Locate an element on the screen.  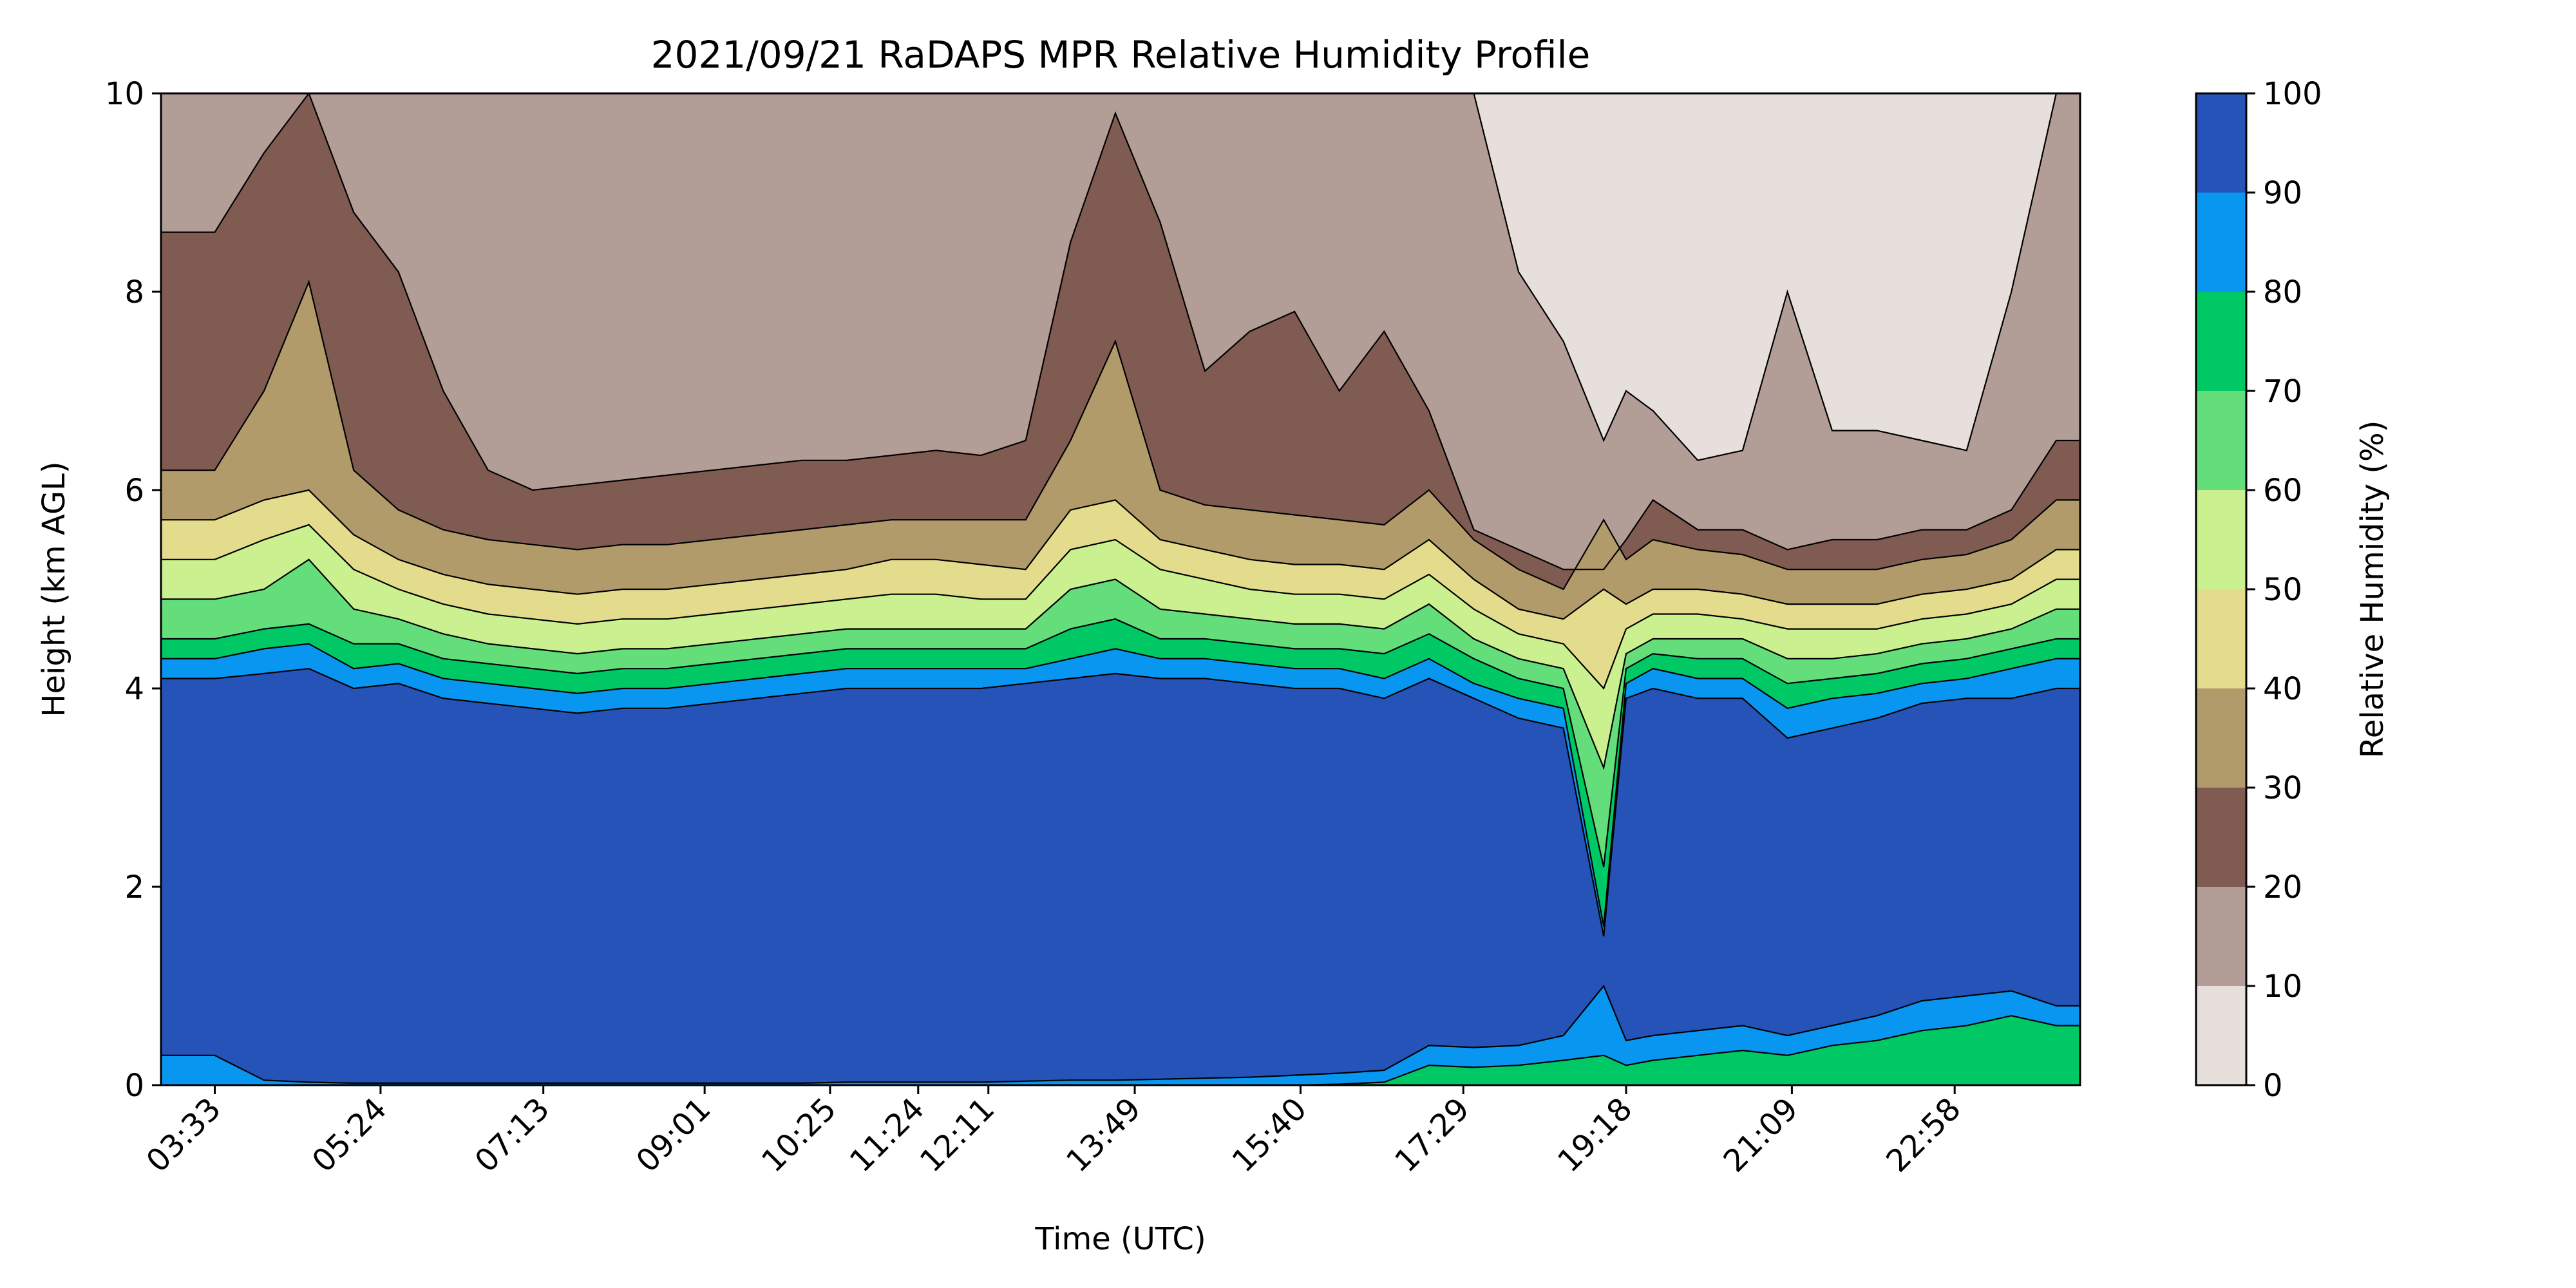
y-tick-label-4: 8 is located at coordinates (134, 292).